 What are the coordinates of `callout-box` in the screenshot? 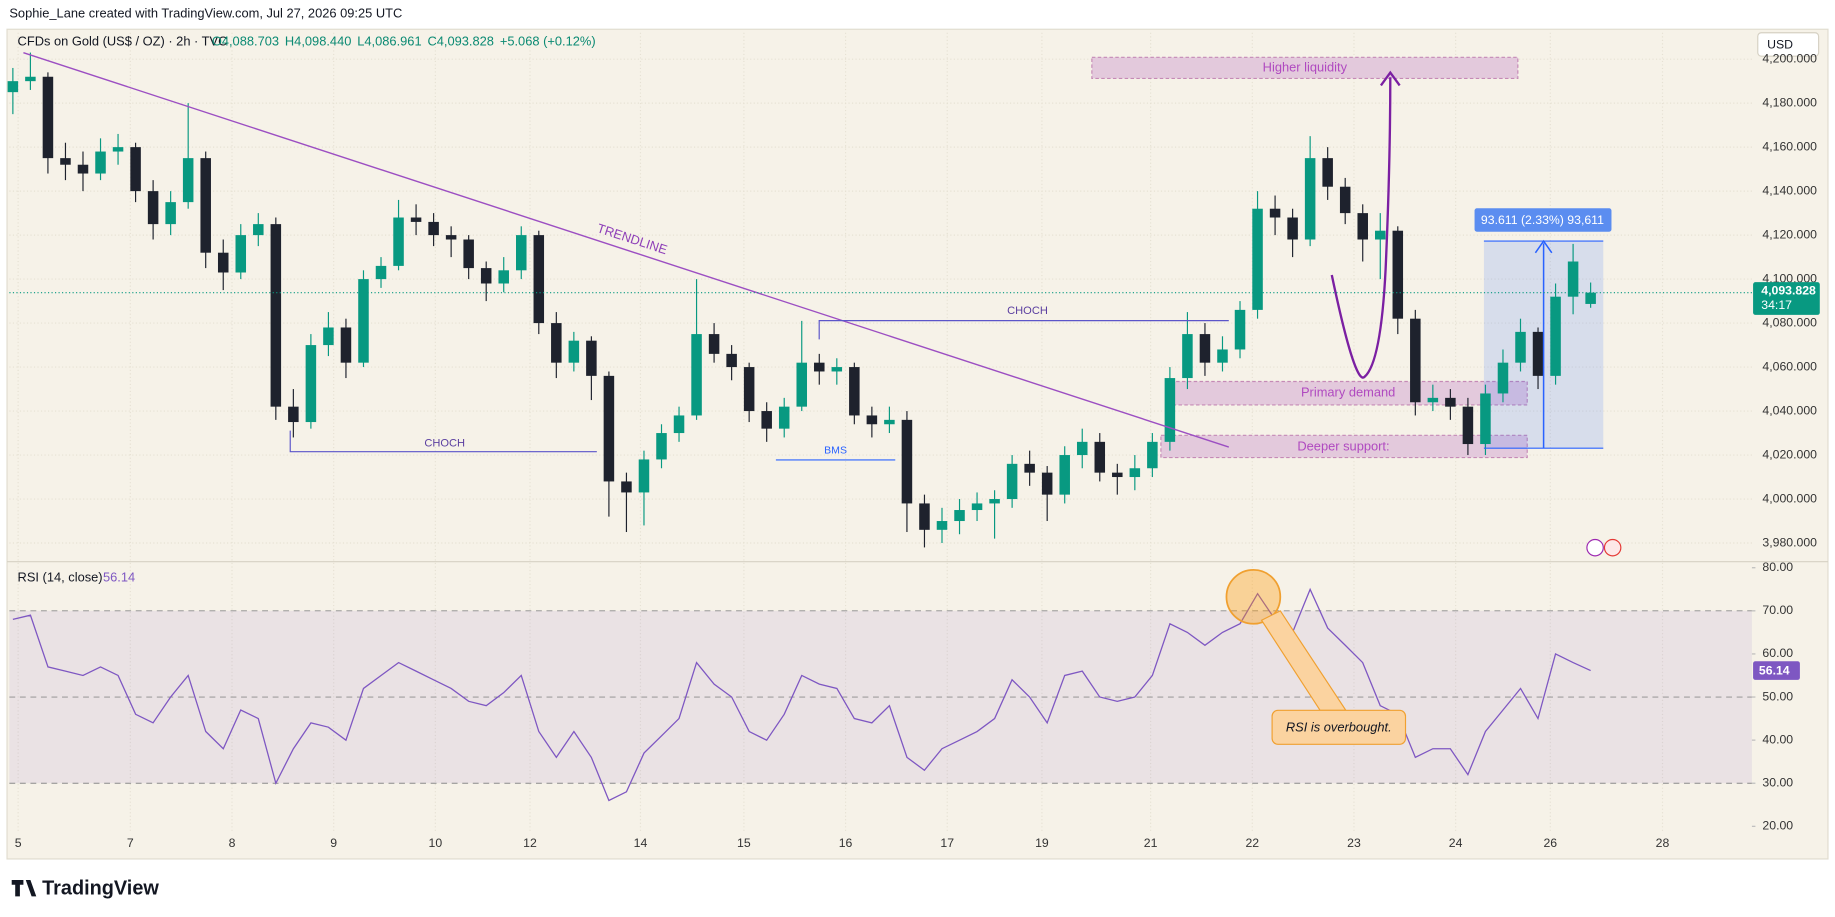 It's located at (1339, 727).